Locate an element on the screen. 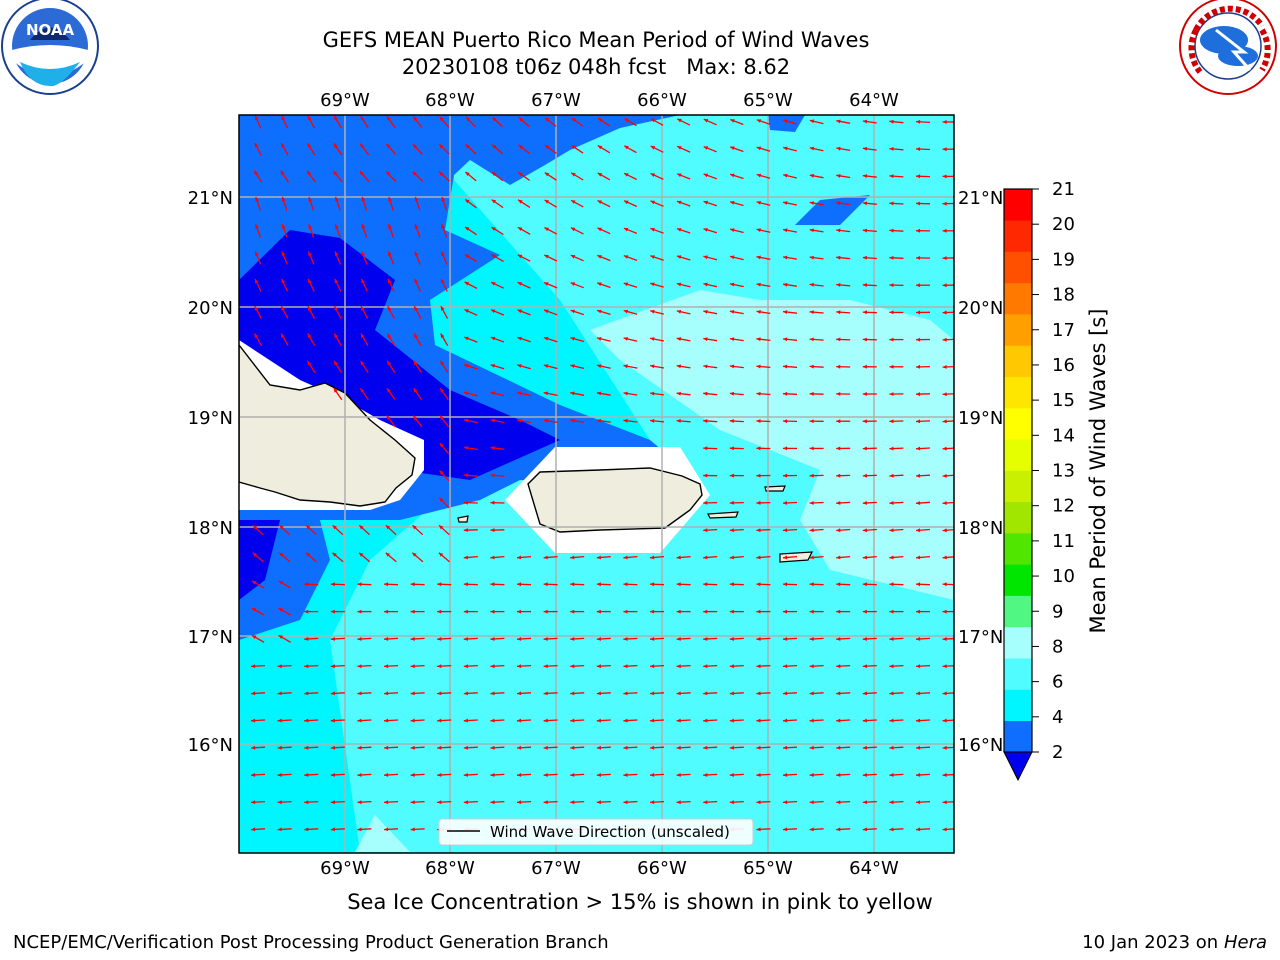 This screenshot has height=960, width=1280. colorbar-tick-label: 15 is located at coordinates (1063, 400).